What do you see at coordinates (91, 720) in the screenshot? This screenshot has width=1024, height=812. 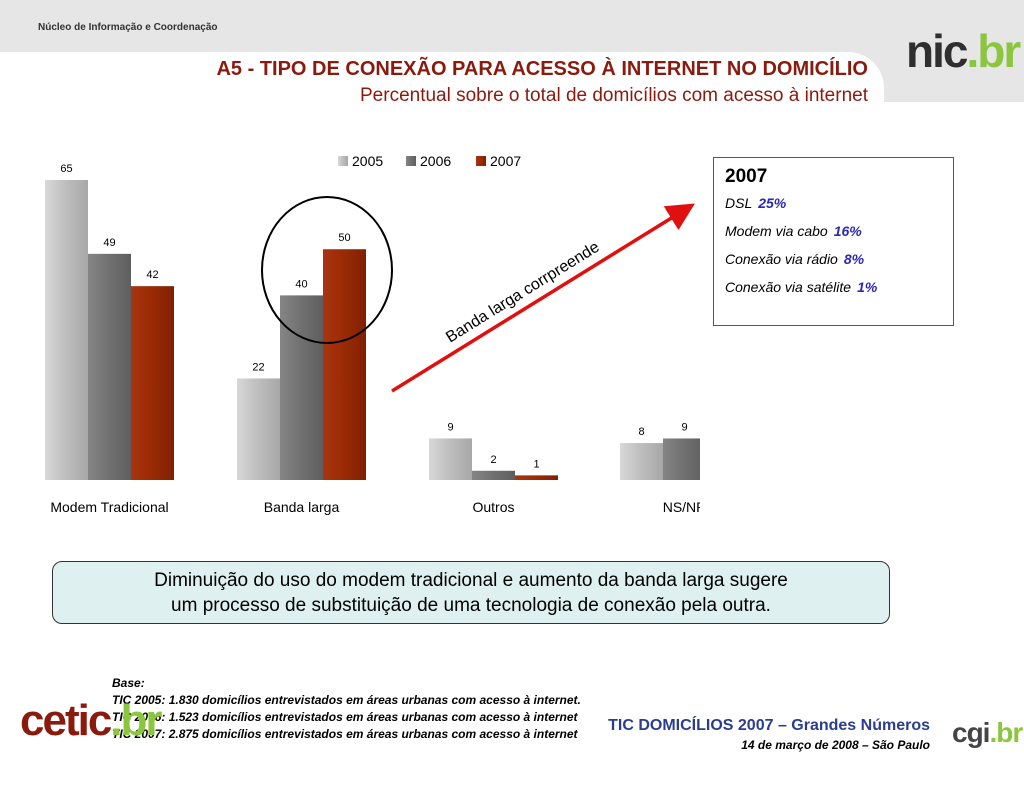 I see `cetic-logo: cetic.br` at bounding box center [91, 720].